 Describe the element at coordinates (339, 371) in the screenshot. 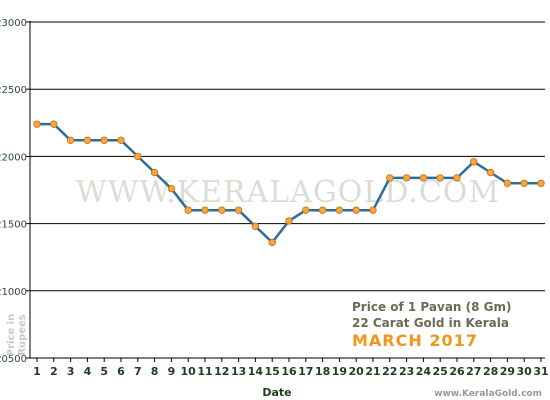

I see `x-tick-label: 19` at that location.